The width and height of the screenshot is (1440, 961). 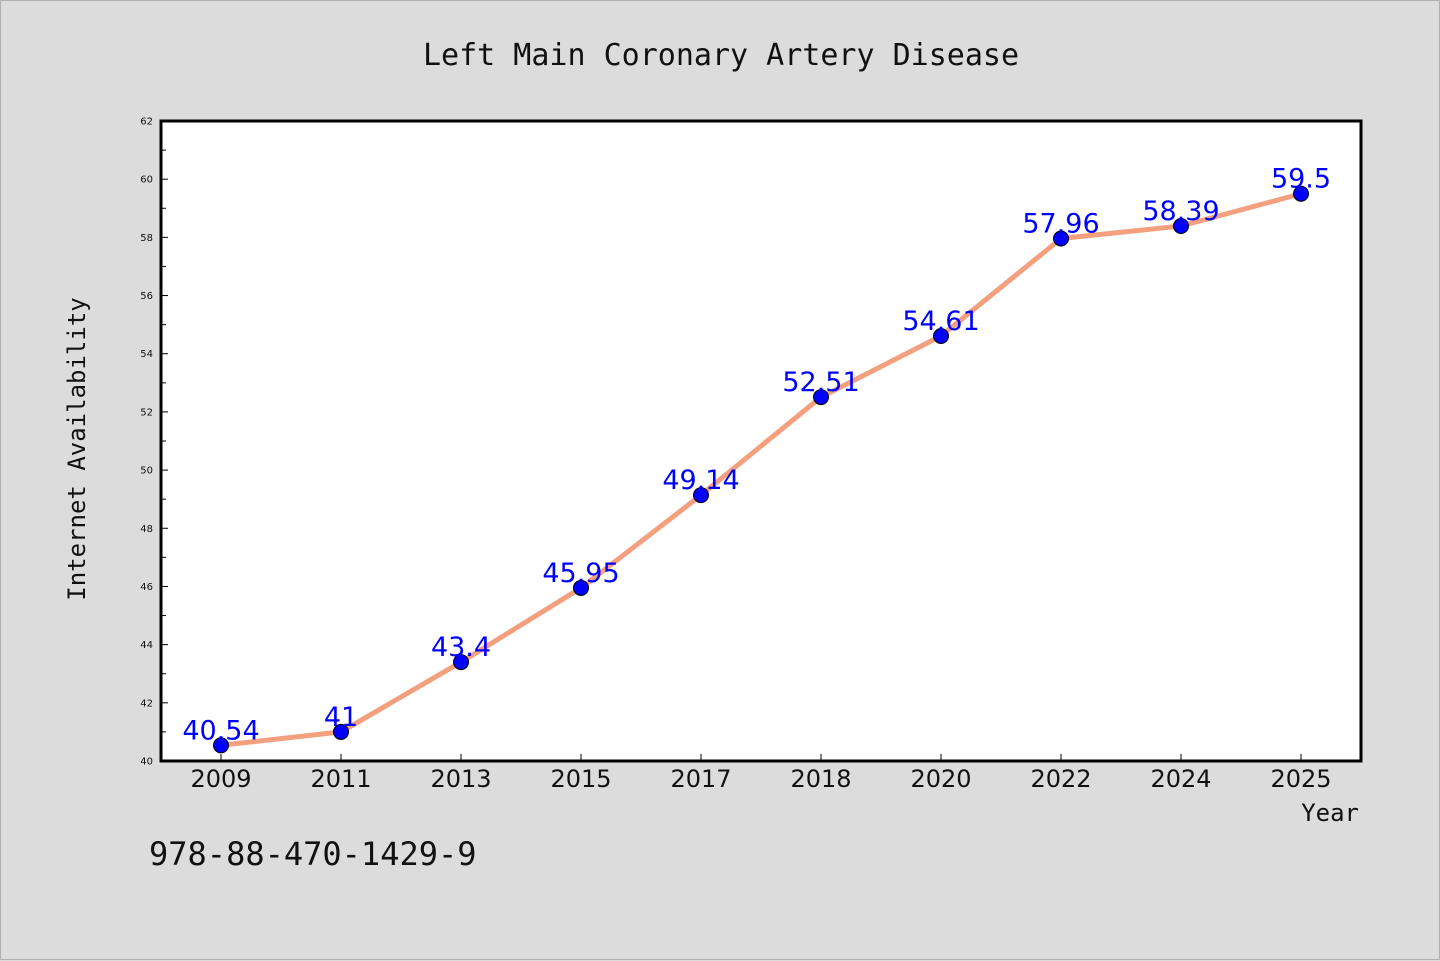 I want to click on x-tick-label: 2017, so click(x=700, y=779).